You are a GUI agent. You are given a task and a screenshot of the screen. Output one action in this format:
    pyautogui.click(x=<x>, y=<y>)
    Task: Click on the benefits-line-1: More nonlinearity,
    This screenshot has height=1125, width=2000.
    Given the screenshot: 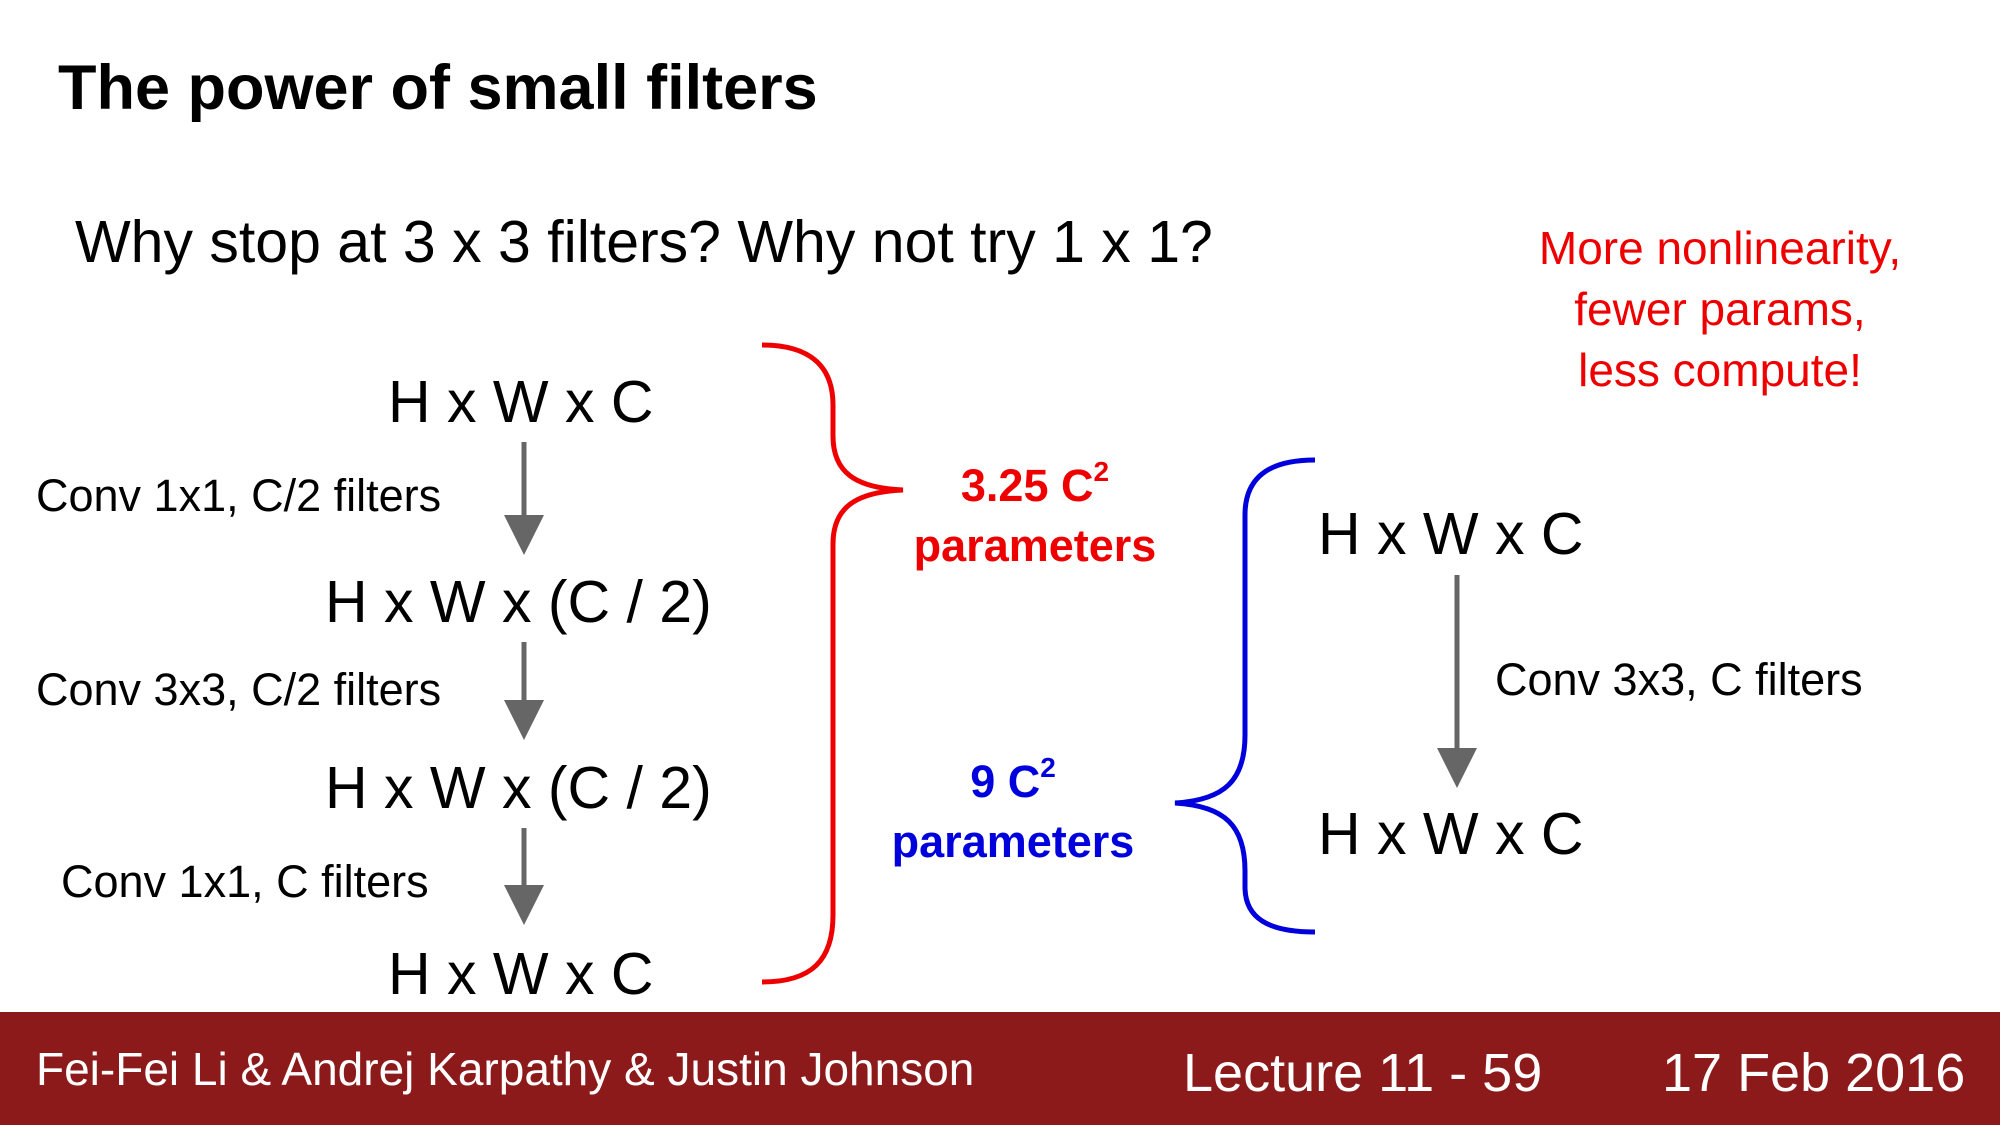 What is the action you would take?
    pyautogui.click(x=1720, y=248)
    